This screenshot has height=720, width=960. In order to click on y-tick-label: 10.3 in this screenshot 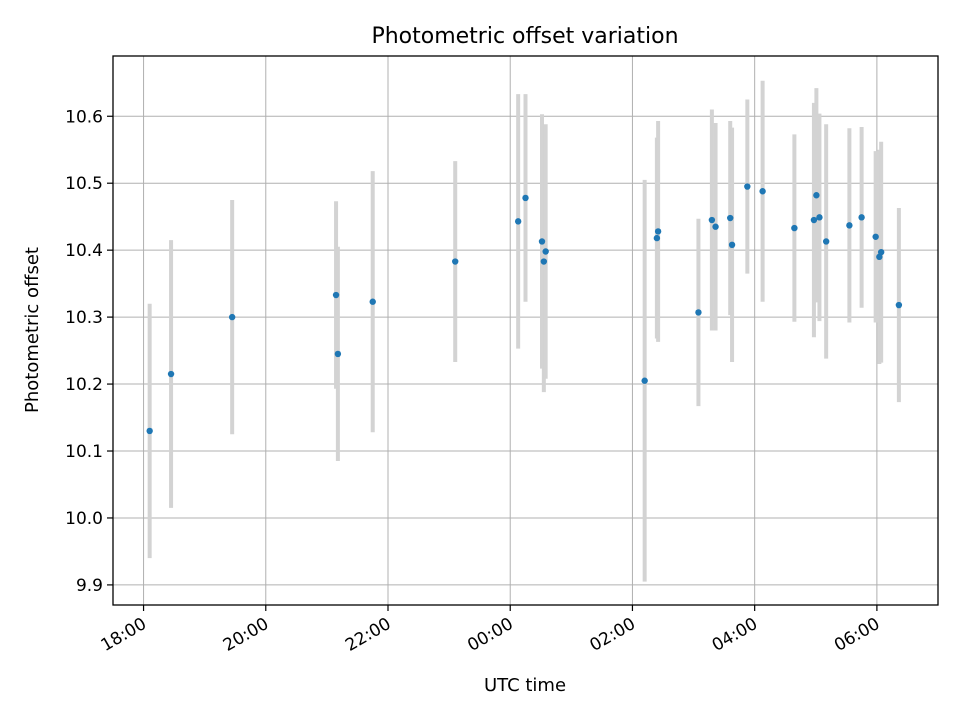, I will do `click(84, 318)`.